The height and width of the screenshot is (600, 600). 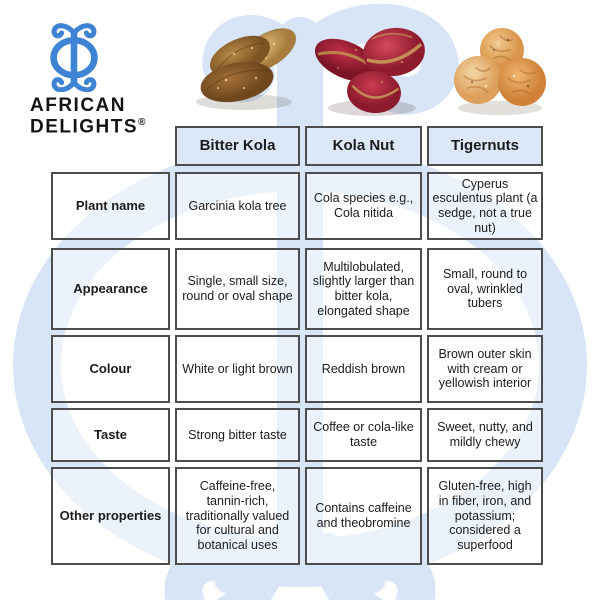 What do you see at coordinates (78, 105) in the screenshot?
I see `brand-name-line1: AFRICAN` at bounding box center [78, 105].